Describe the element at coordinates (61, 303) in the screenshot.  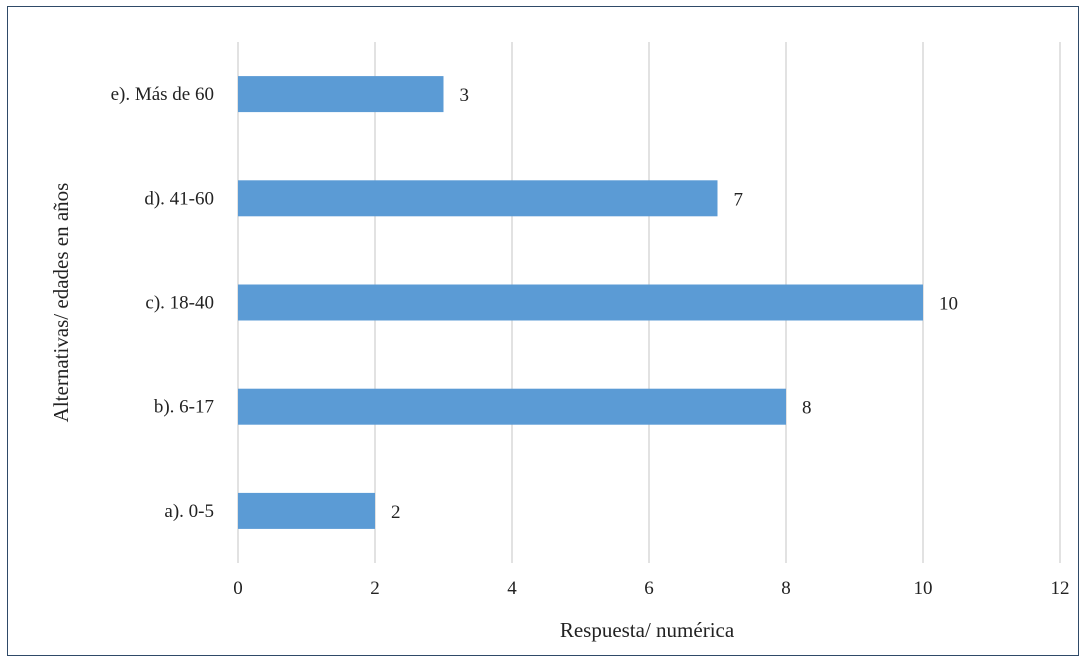
I see `y-axis-title: Alternativas/ edades en años` at that location.